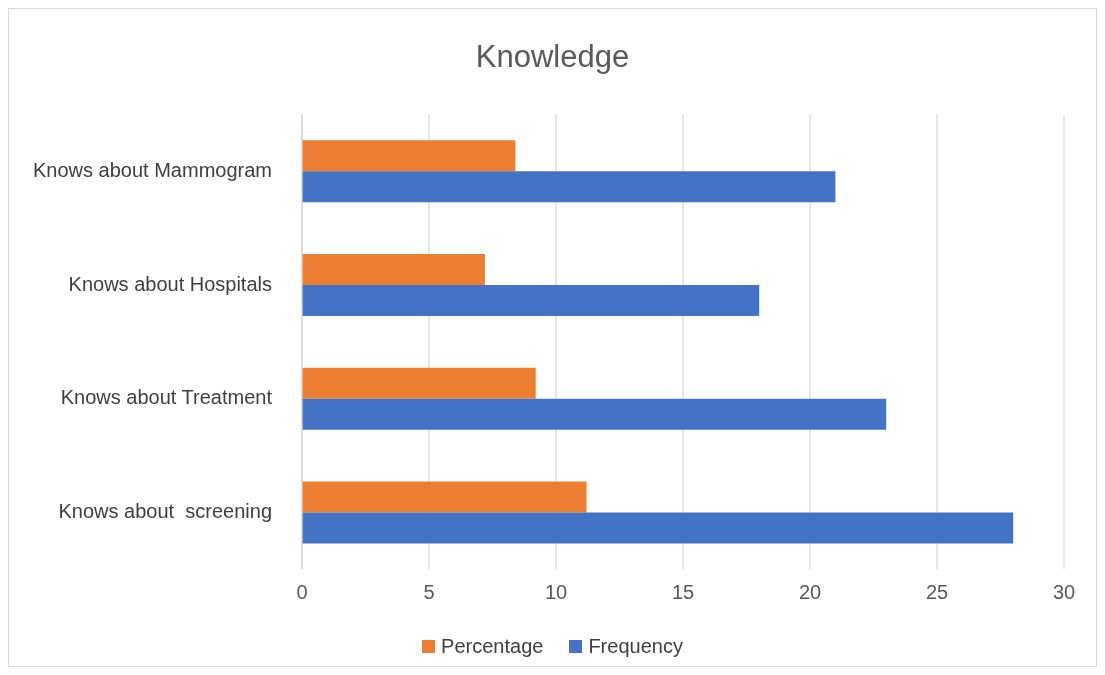 This screenshot has height=675, width=1105. Describe the element at coordinates (152, 169) in the screenshot. I see `y-tick-label: Knows about Mammogram` at that location.